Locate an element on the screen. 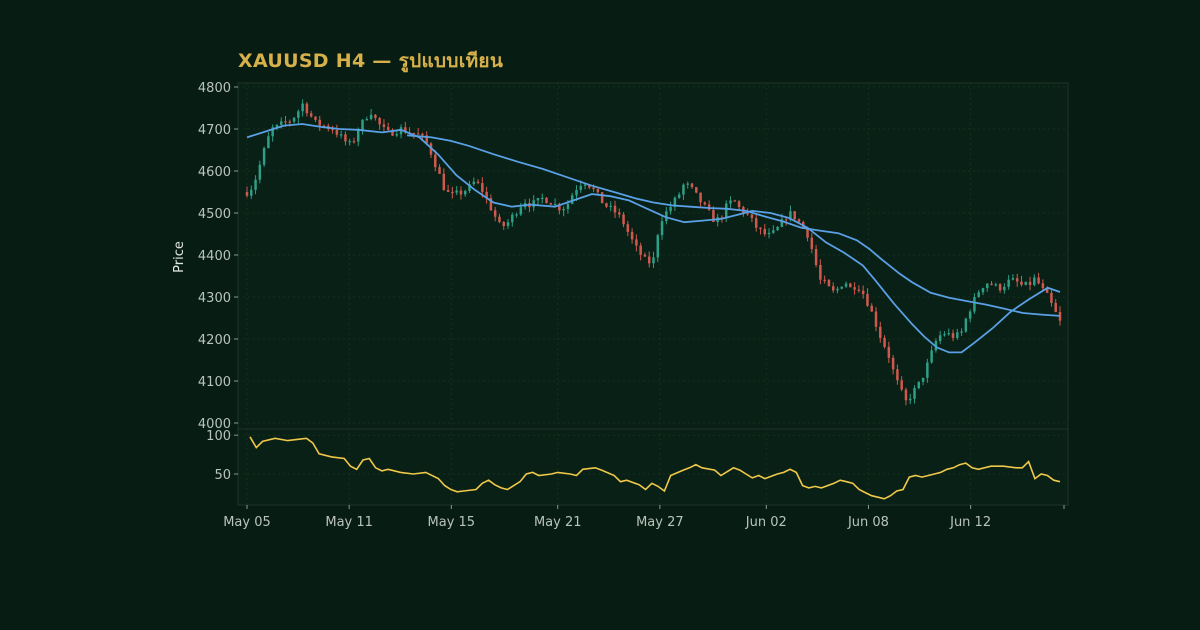  y-tick-label: 4800 is located at coordinates (214, 88).